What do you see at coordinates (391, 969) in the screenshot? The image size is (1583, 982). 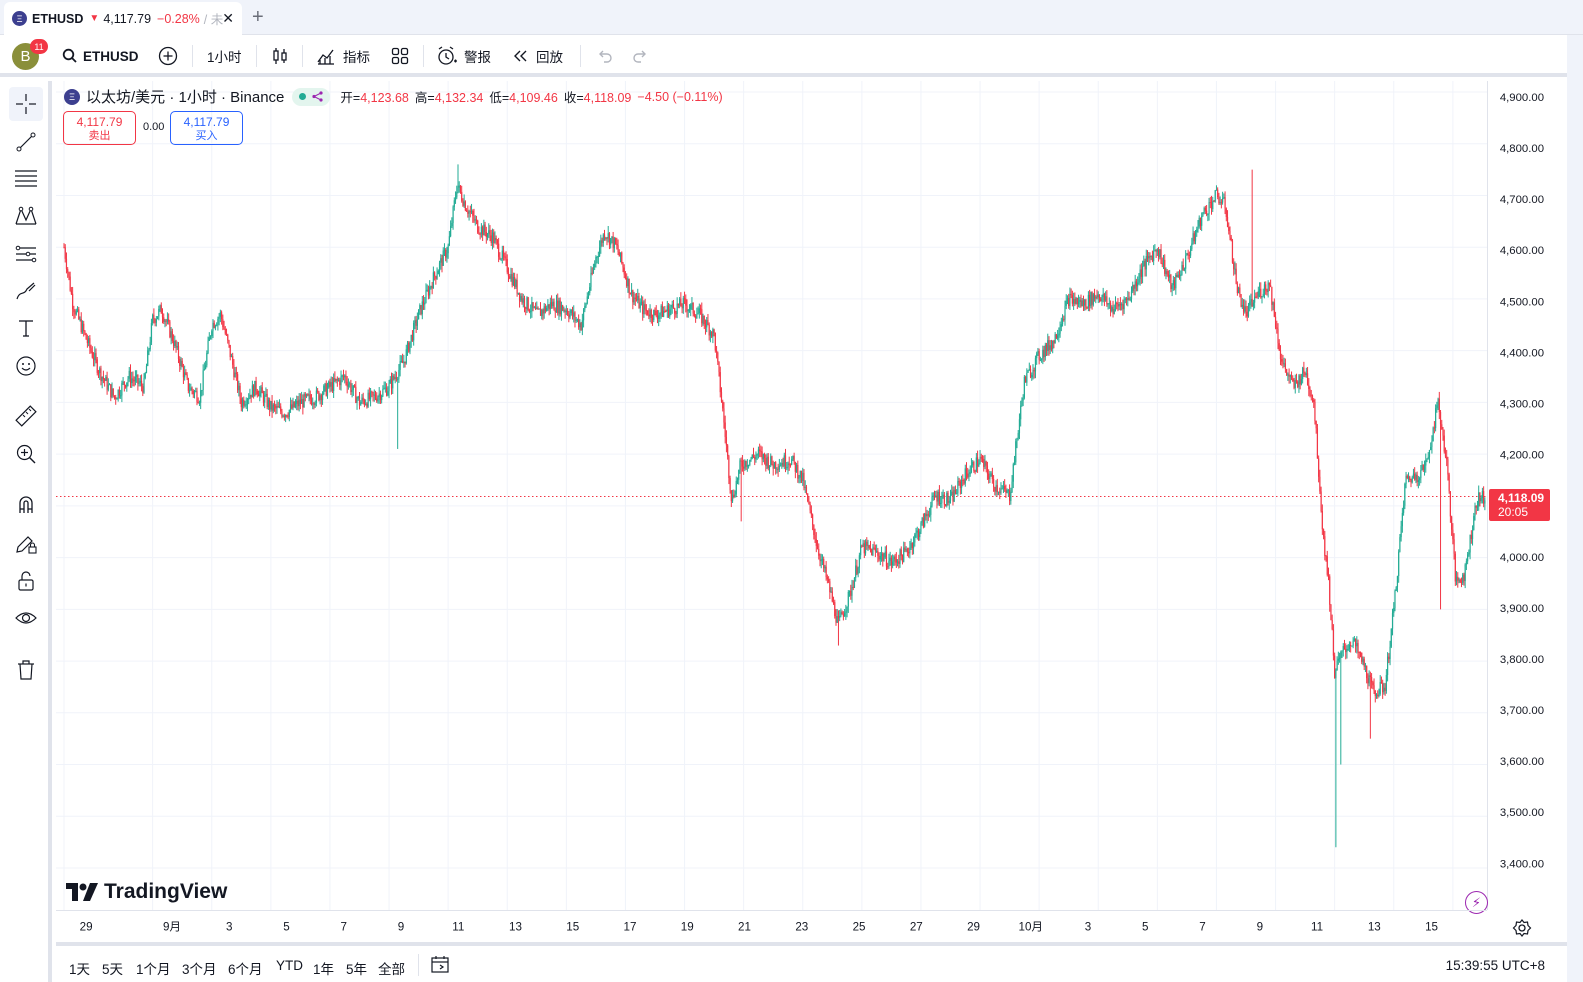 I see `range-all: 全部` at bounding box center [391, 969].